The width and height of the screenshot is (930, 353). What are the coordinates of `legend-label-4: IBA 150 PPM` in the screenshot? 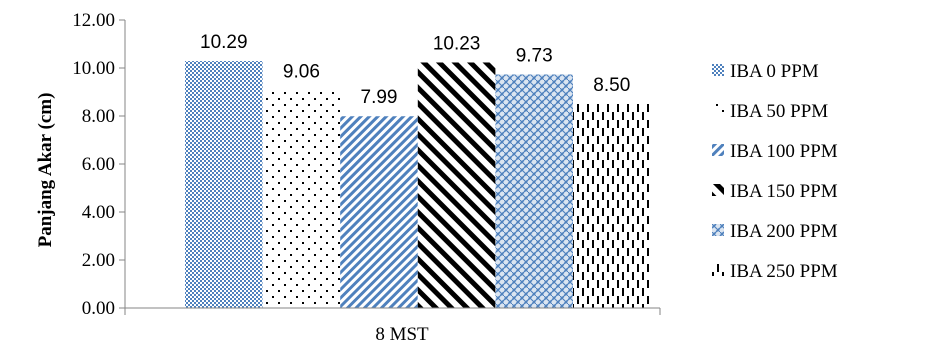 It's located at (784, 191).